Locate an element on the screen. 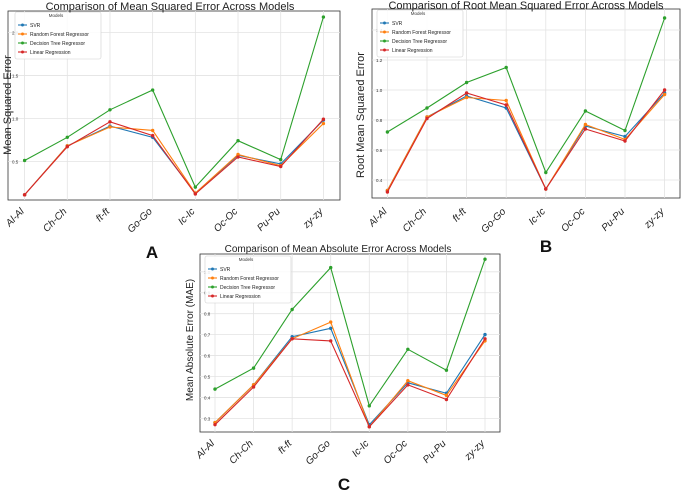  x-tick-label: Pu-Pu is located at coordinates (435, 452).